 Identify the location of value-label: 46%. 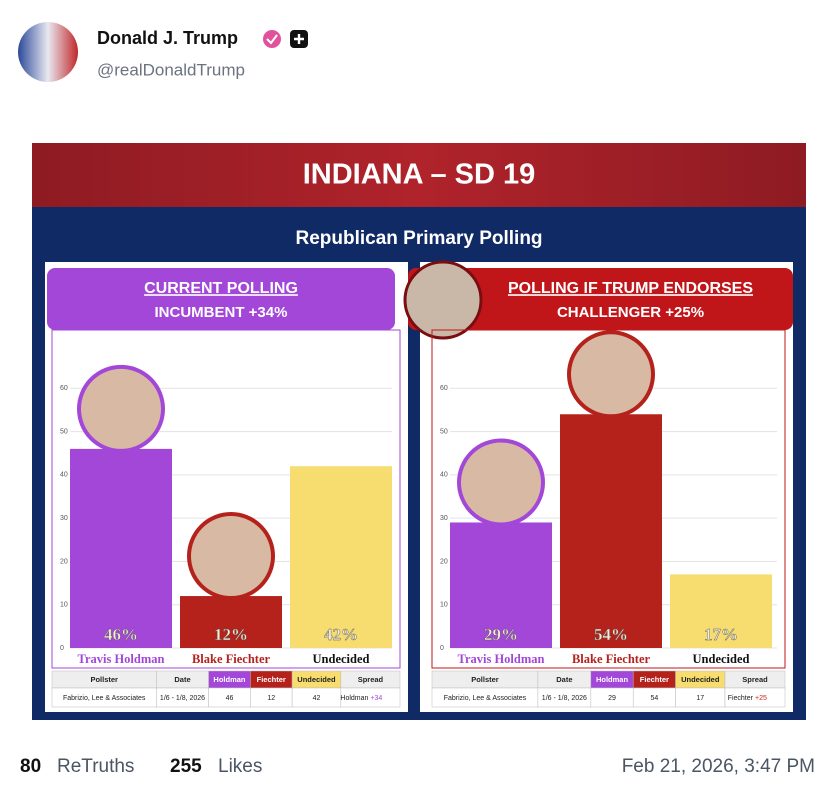
(121, 634).